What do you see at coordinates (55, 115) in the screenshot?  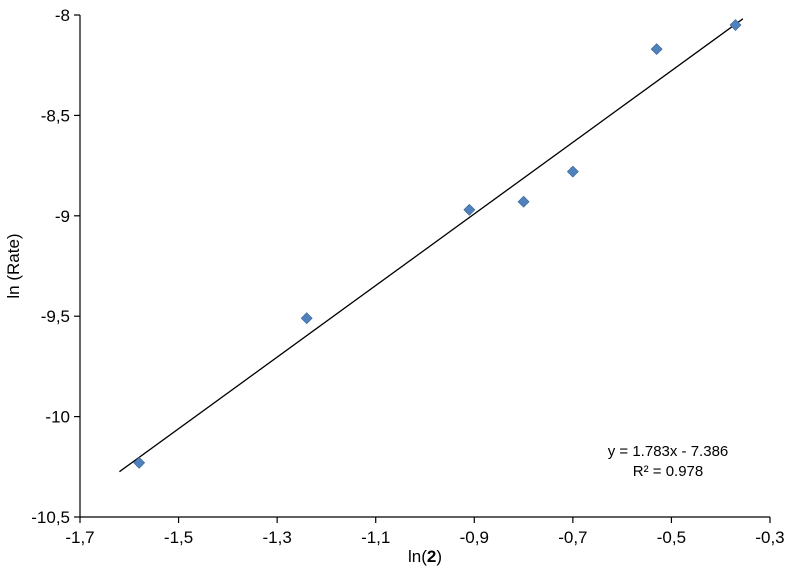 I see `y-tick-label: -8,5` at bounding box center [55, 115].